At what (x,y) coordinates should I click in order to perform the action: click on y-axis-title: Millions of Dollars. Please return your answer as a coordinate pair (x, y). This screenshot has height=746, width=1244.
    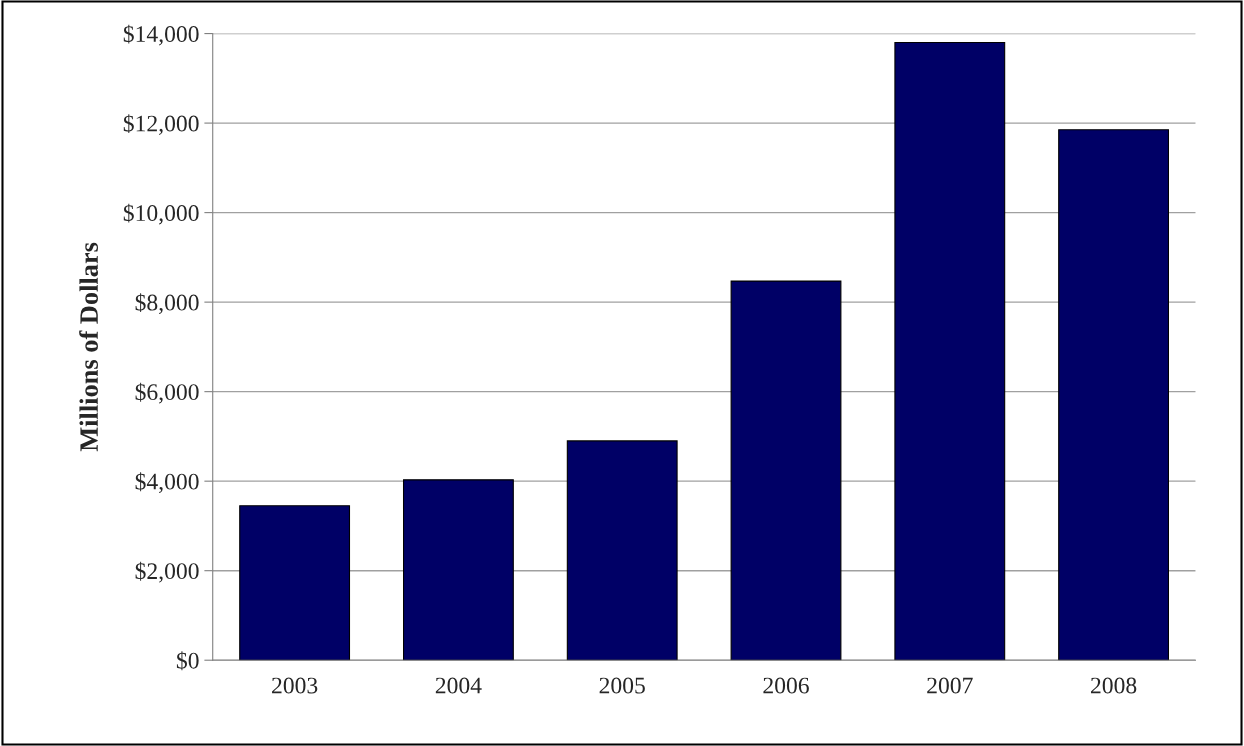
    Looking at the image, I should click on (88, 347).